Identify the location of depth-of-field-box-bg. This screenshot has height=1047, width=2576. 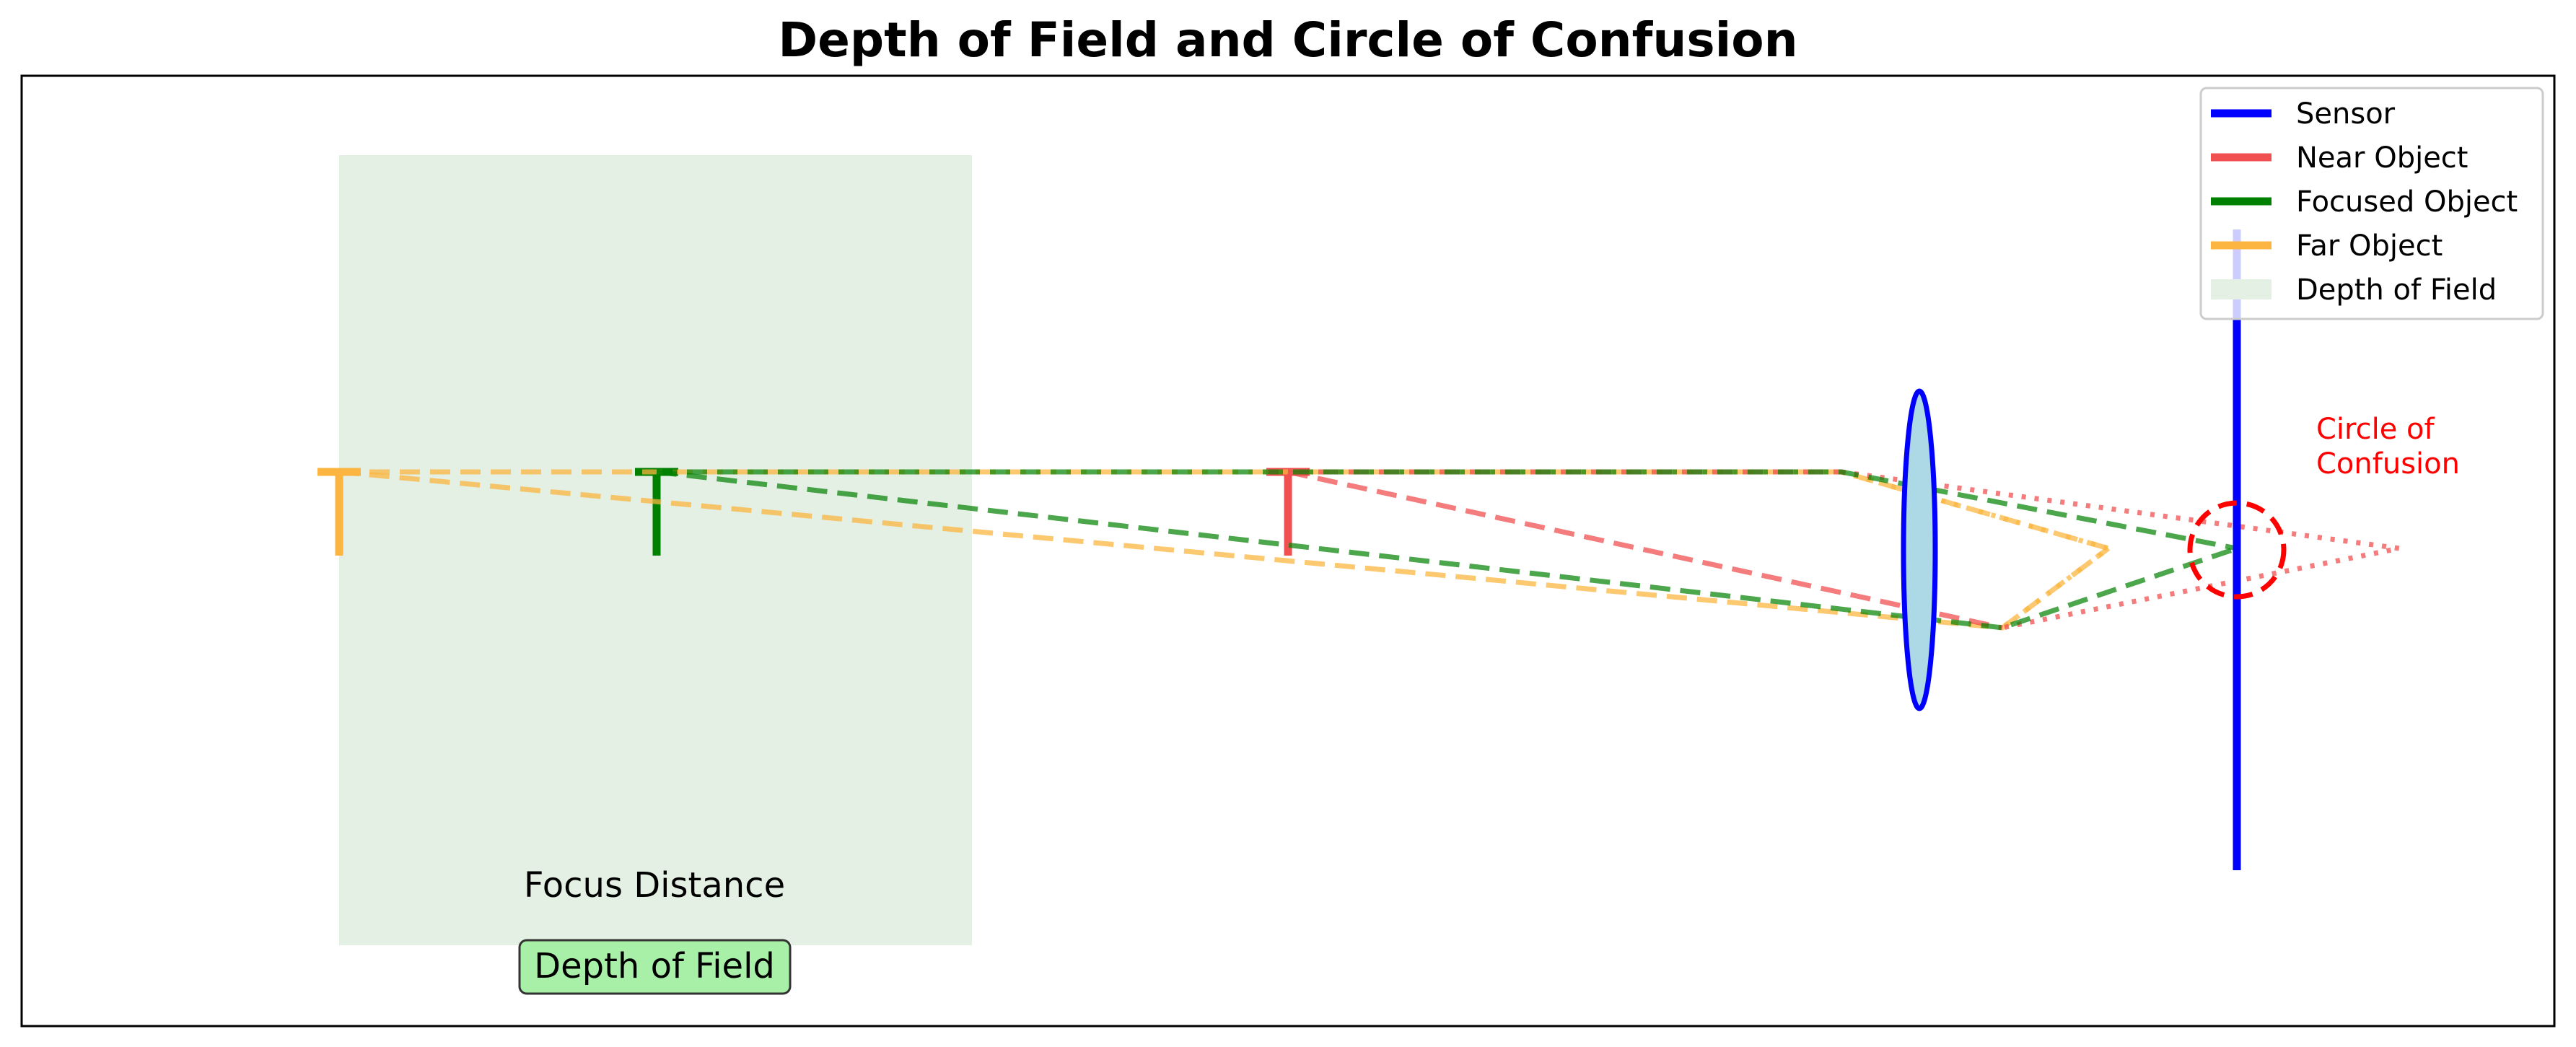
(655, 967).